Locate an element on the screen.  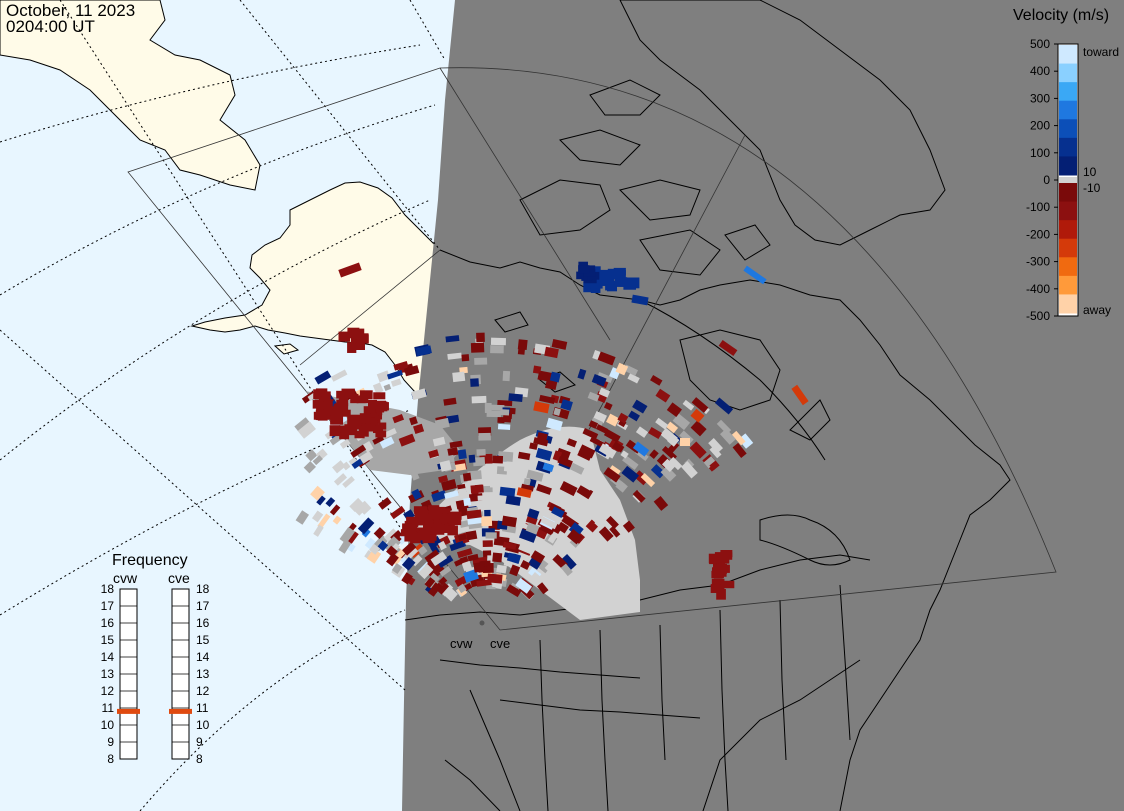
legend-zero-swatch is located at coordinates (1068, 180).